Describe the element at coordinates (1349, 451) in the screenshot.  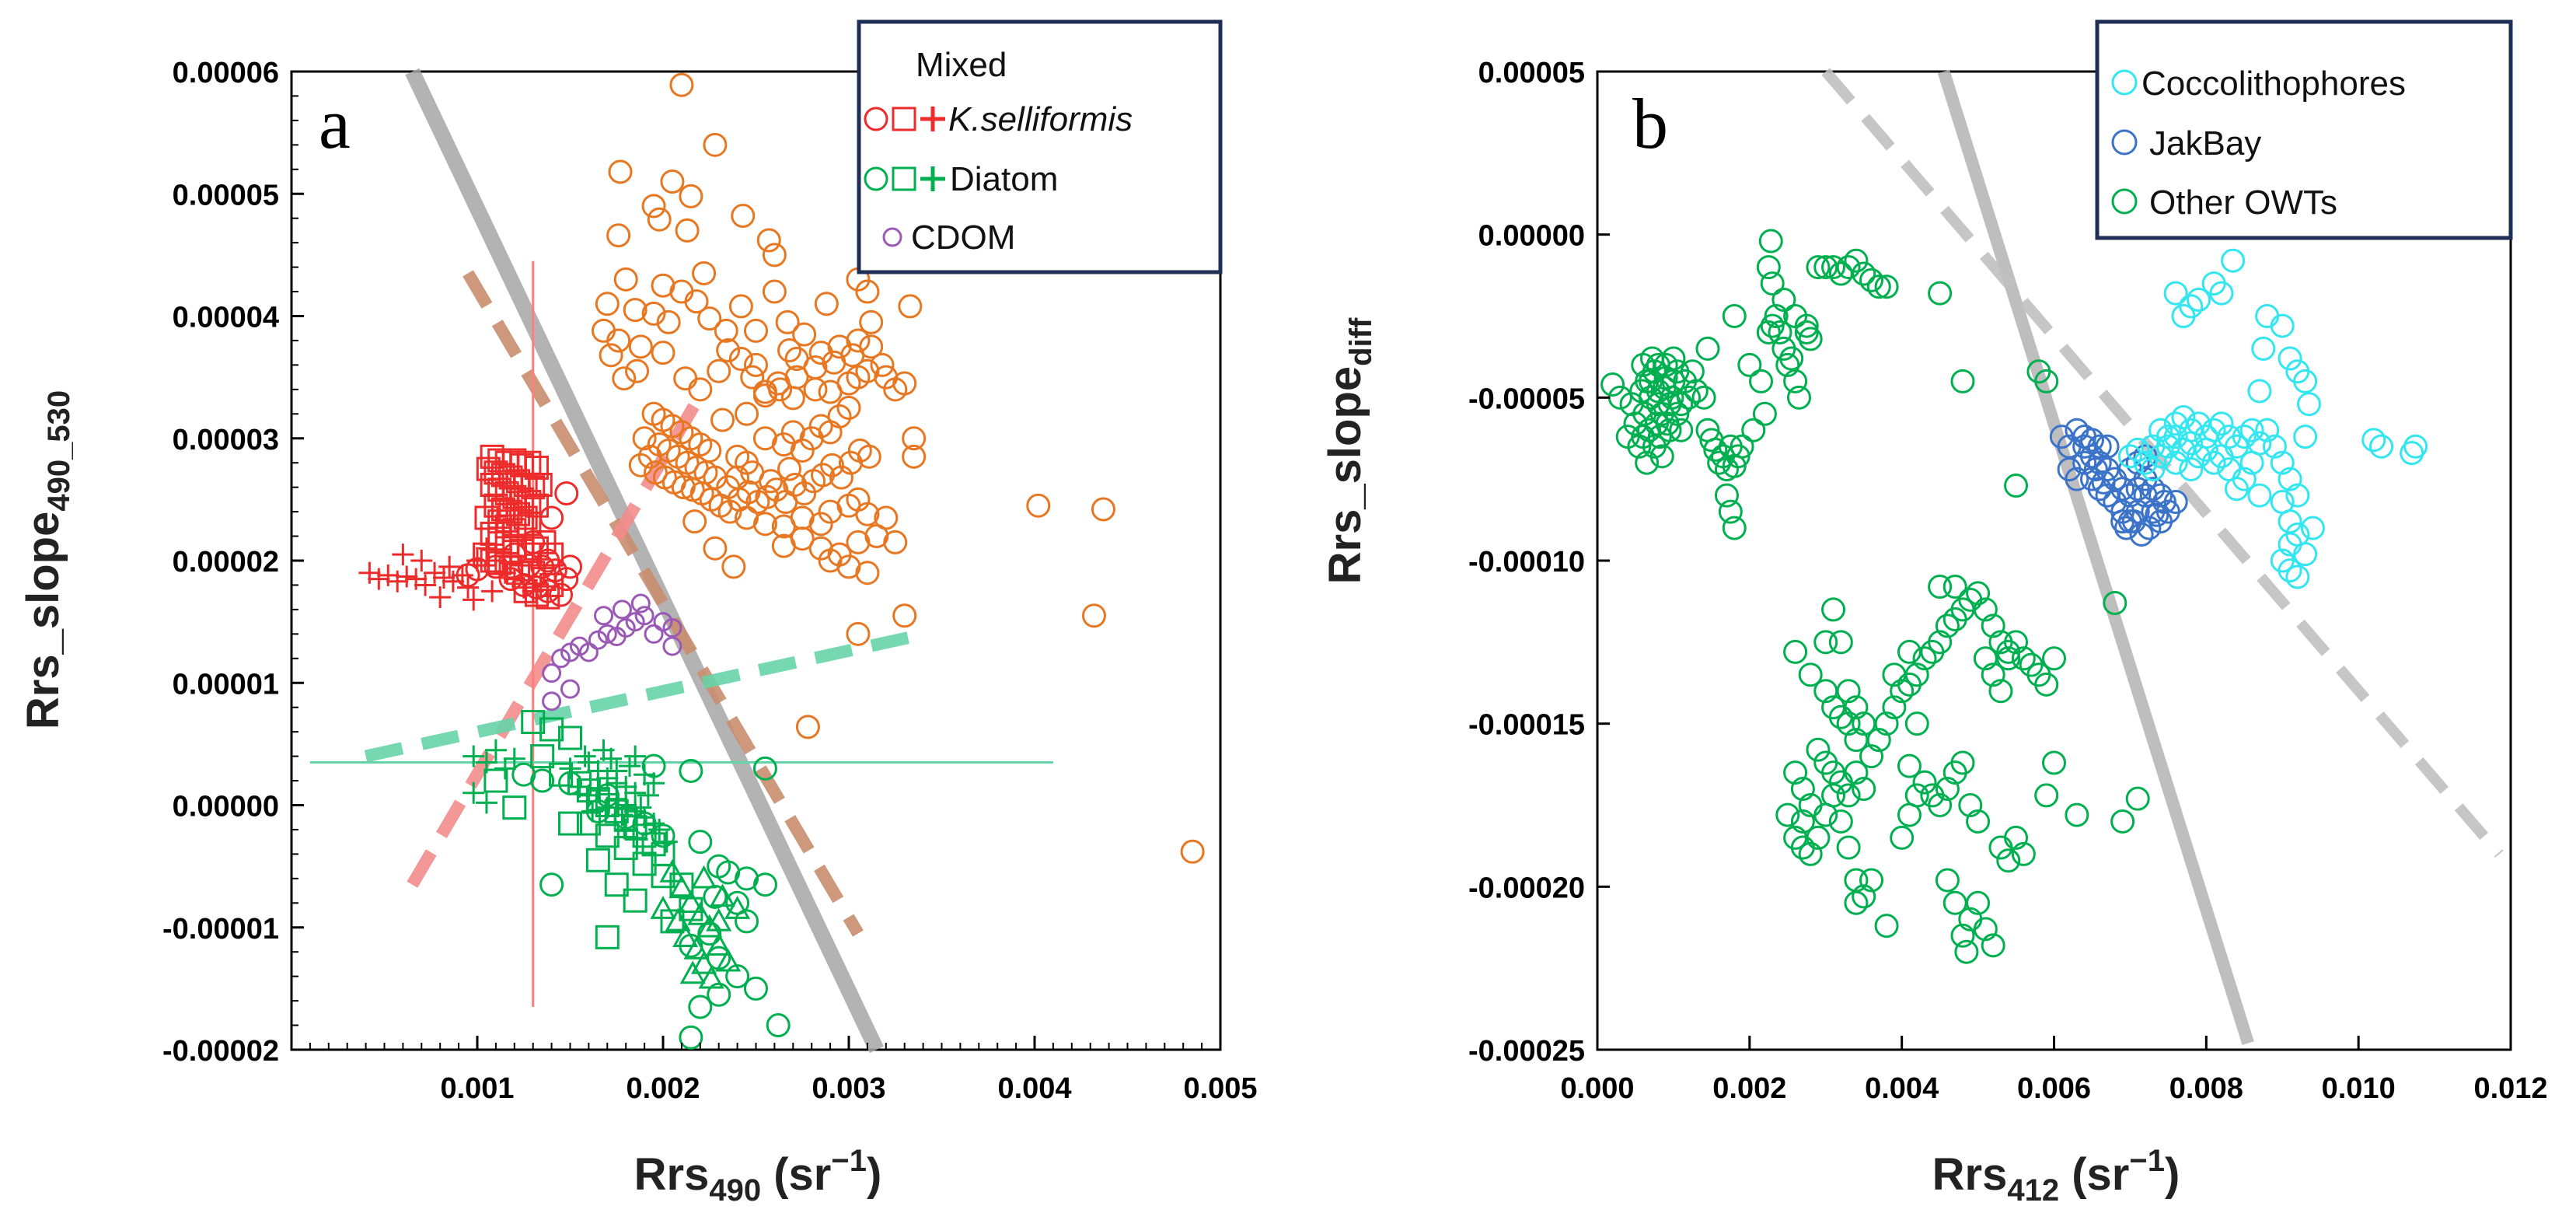
I see `y-axis-title-b: Rrs_slopediff` at that location.